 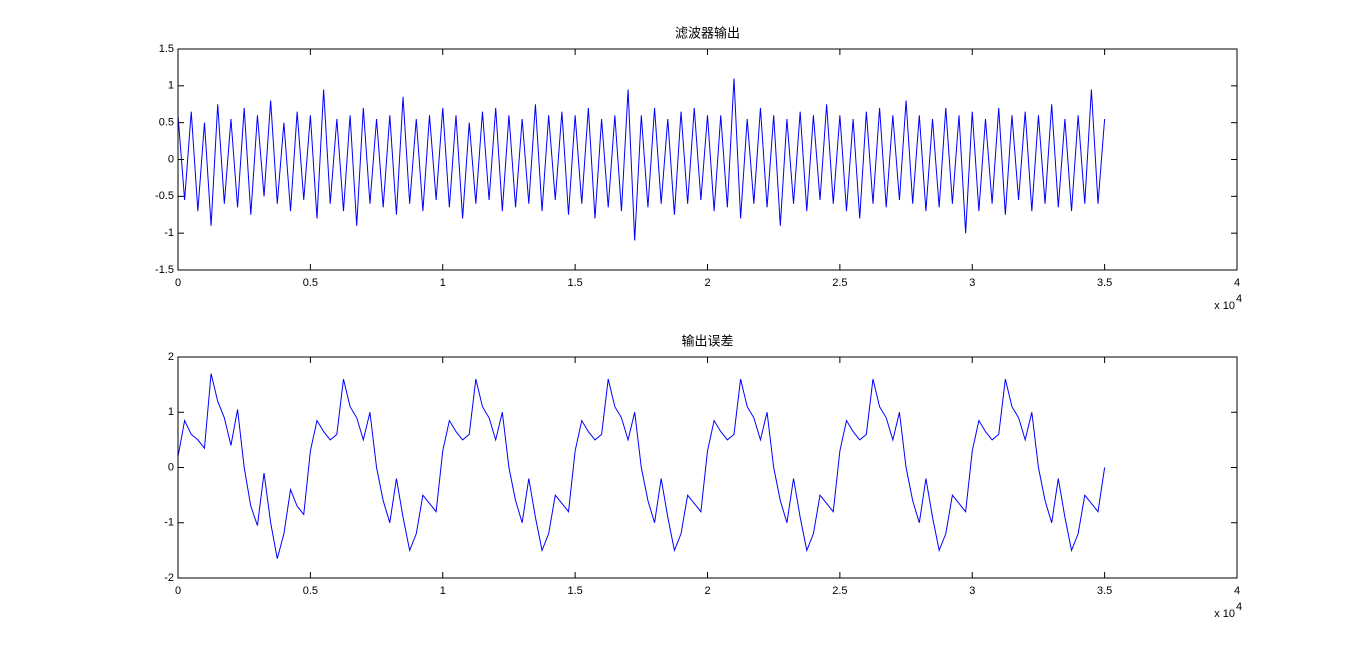 What do you see at coordinates (166, 123) in the screenshot?
I see `y-tick-label: 0.5` at bounding box center [166, 123].